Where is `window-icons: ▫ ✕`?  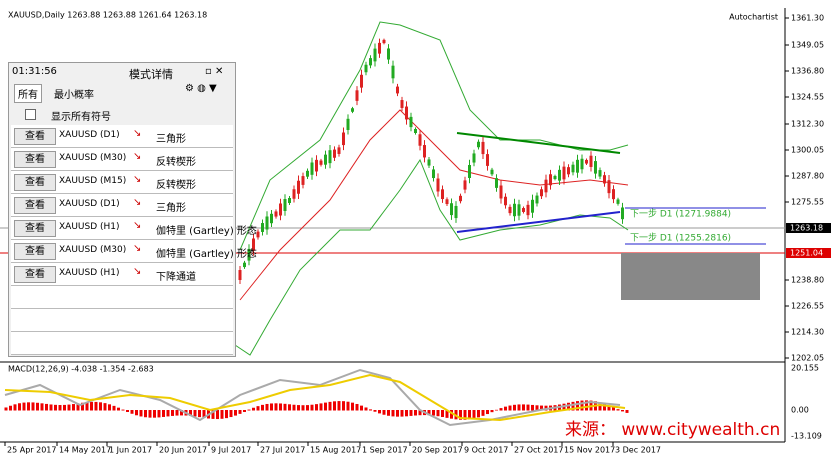
window-icons: ▫ ✕ is located at coordinates (214, 71).